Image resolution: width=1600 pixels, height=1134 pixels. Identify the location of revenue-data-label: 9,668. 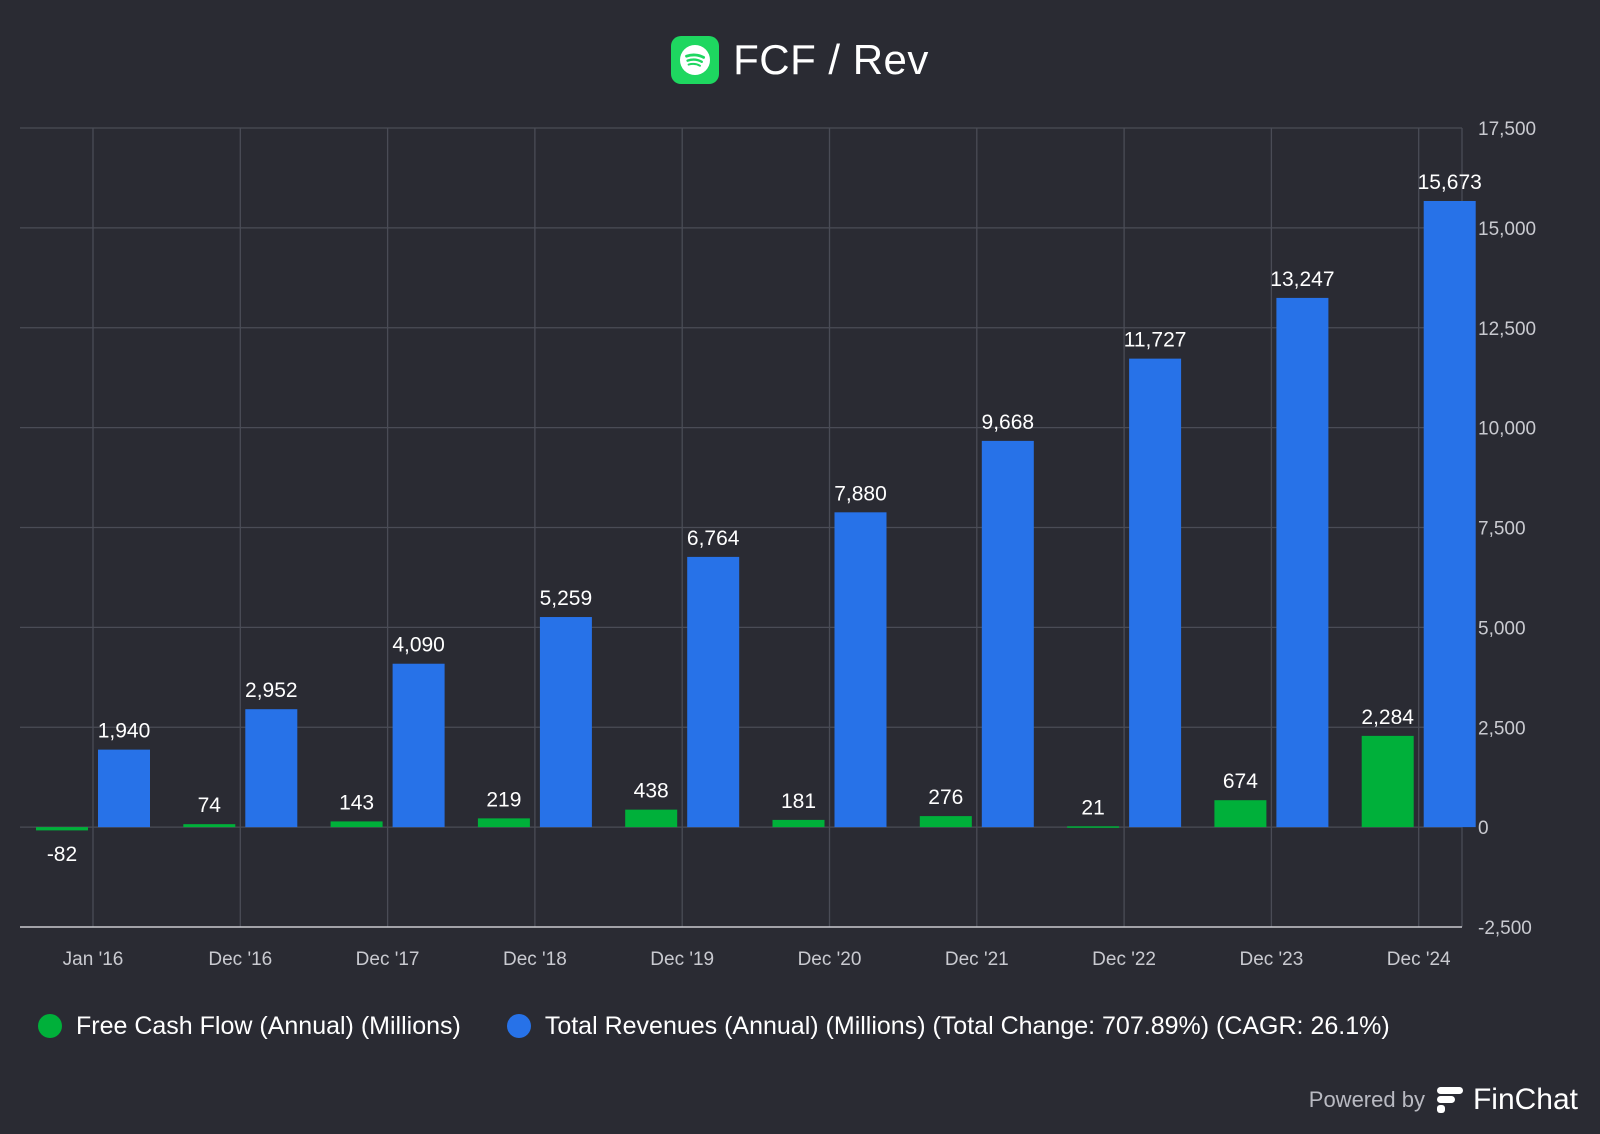
(1008, 422).